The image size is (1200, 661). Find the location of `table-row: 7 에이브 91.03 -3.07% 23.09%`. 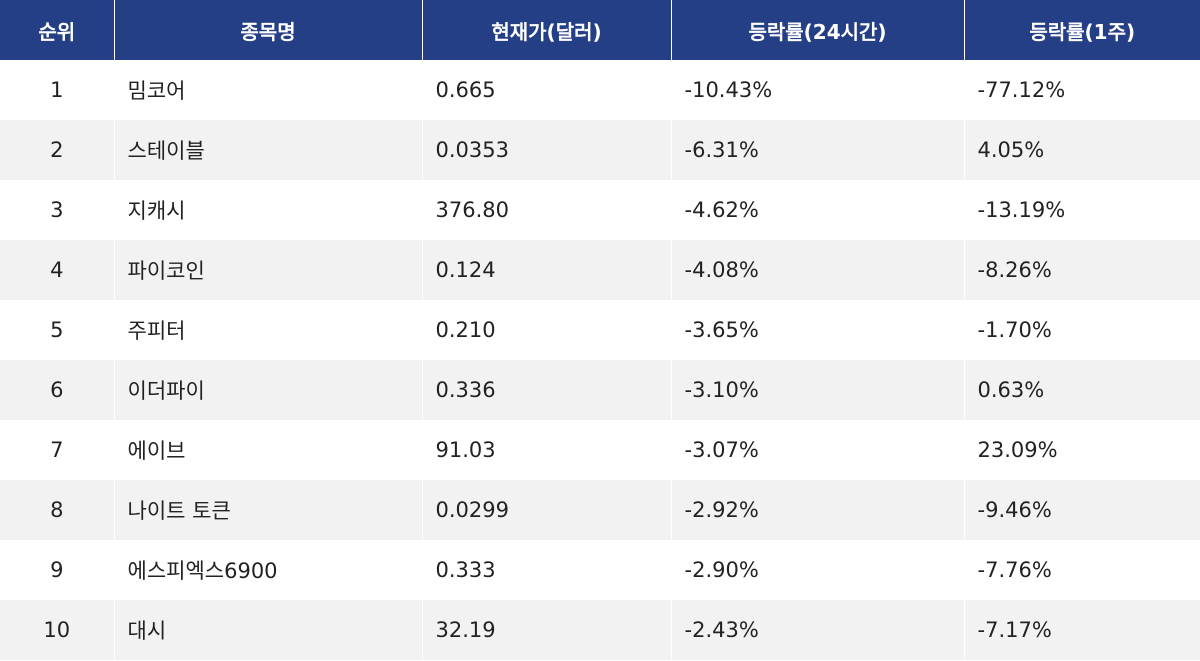

table-row: 7 에이브 91.03 -3.07% 23.09% is located at coordinates (600, 450).